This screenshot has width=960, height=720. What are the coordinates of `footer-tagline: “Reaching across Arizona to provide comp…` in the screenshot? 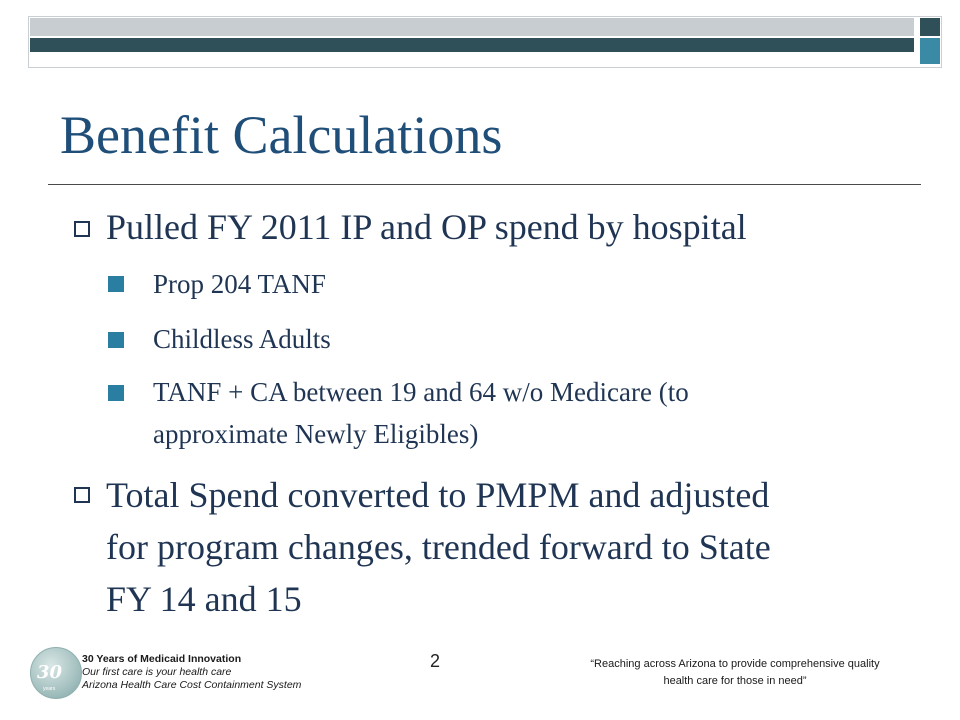 It's located at (735, 673).